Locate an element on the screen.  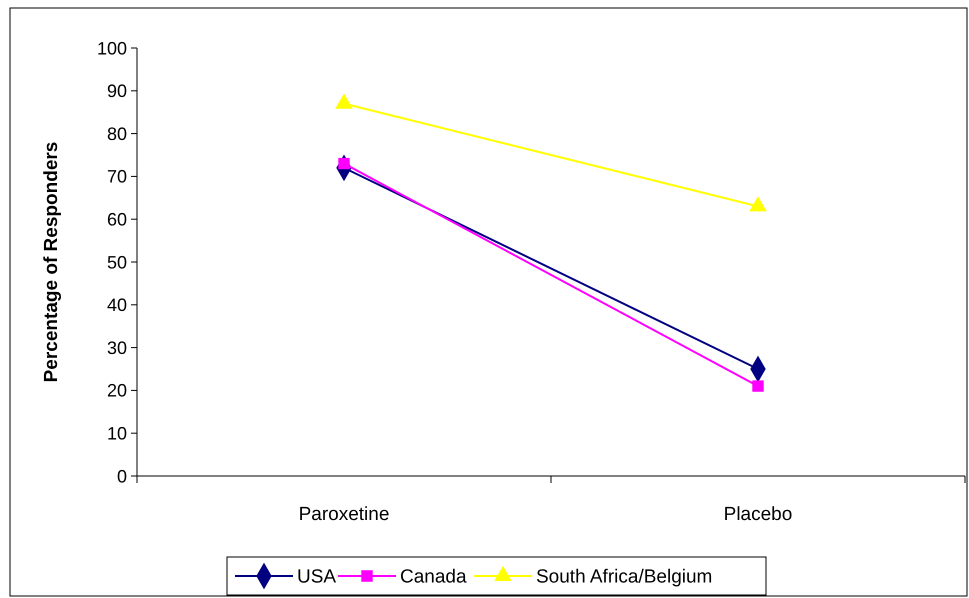
y-tick-label: 60 is located at coordinates (116, 220).